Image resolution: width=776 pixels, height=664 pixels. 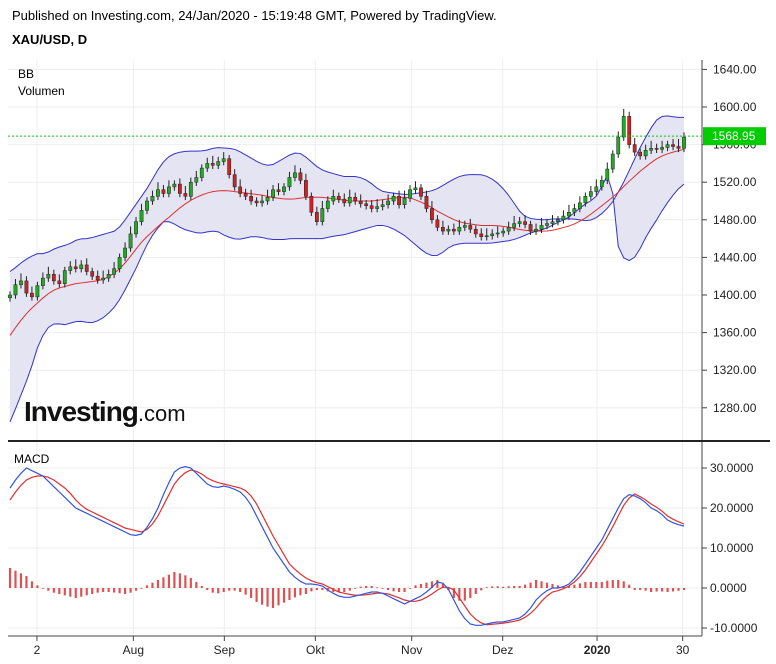 What do you see at coordinates (735, 408) in the screenshot?
I see `price-tick-label: 1280.00` at bounding box center [735, 408].